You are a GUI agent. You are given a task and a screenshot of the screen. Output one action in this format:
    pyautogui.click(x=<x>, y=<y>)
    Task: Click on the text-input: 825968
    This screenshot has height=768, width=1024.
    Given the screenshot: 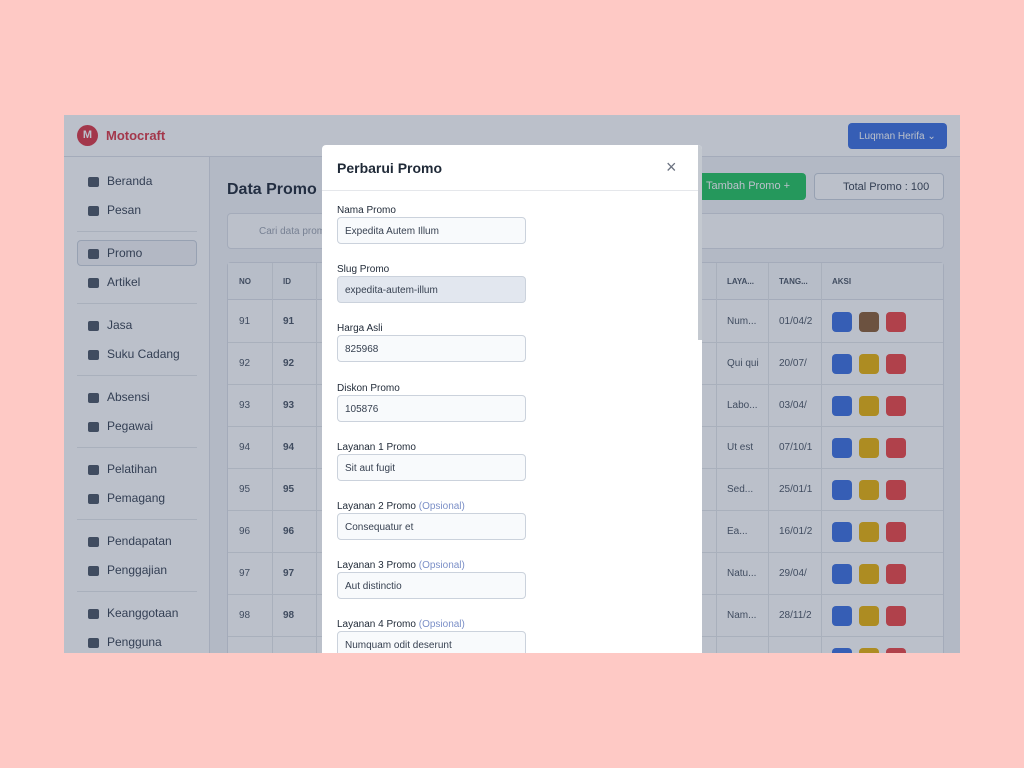 What is the action you would take?
    pyautogui.click(x=431, y=349)
    